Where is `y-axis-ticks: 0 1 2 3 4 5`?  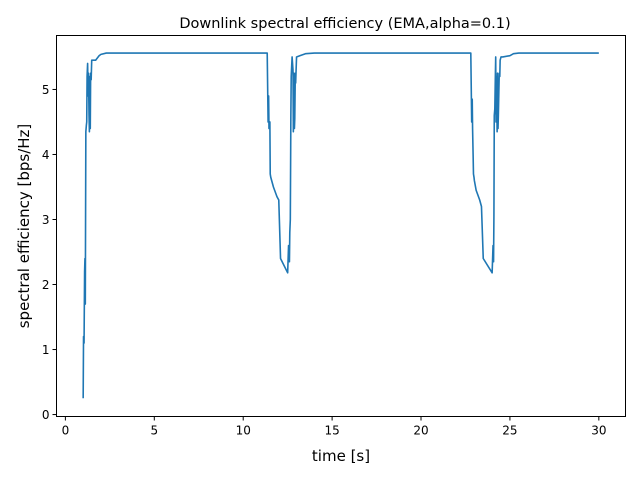 y-axis-ticks: 0 1 2 3 4 5 is located at coordinates (49, 252).